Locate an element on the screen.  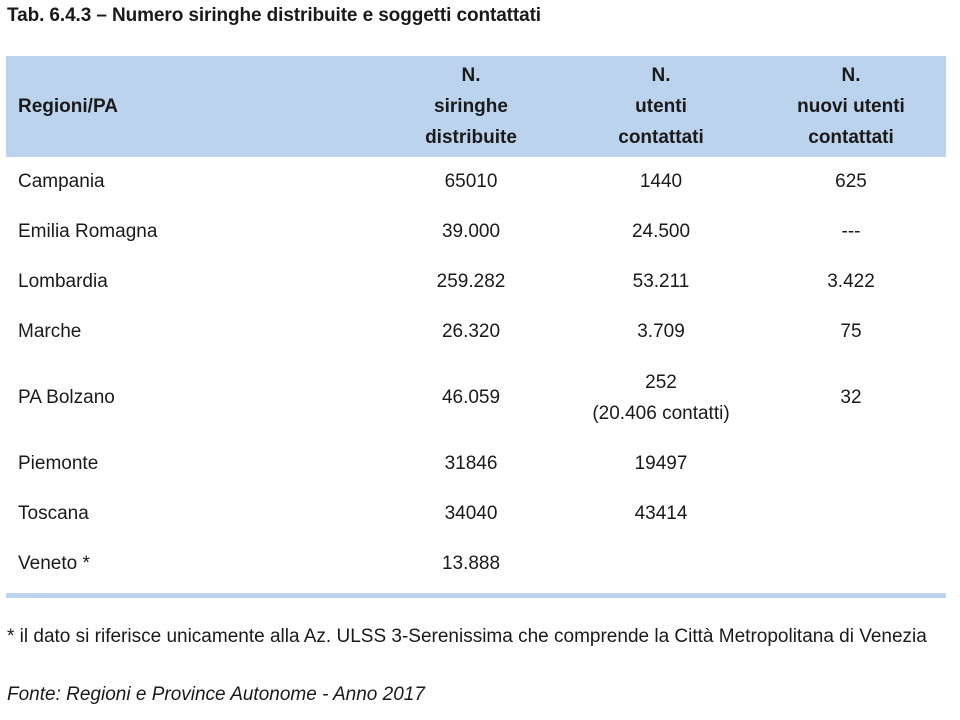
cell-region: Toscana is located at coordinates (53, 513).